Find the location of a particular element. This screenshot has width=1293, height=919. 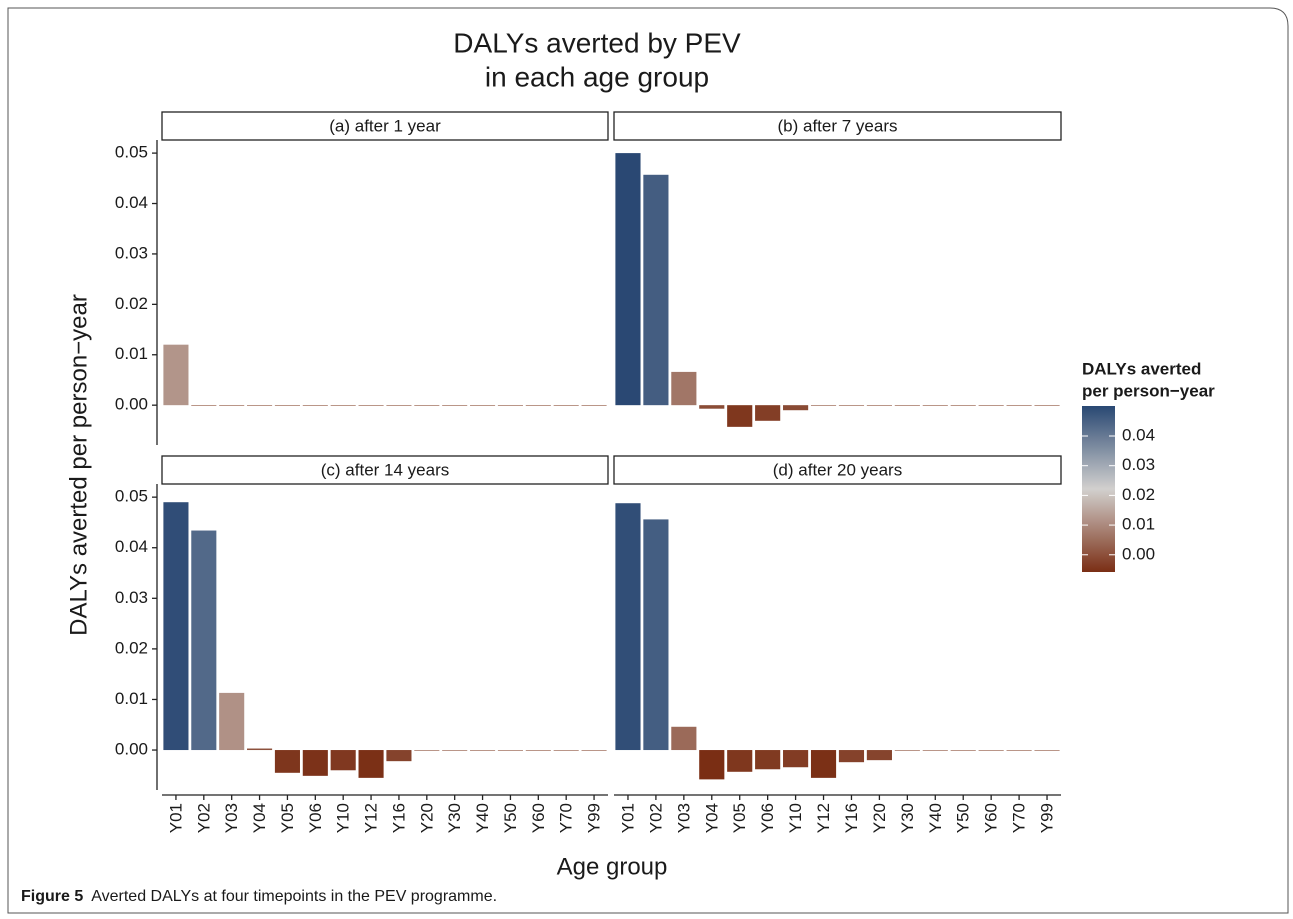

legend-tick-label: 0.04 is located at coordinates (1138, 434).